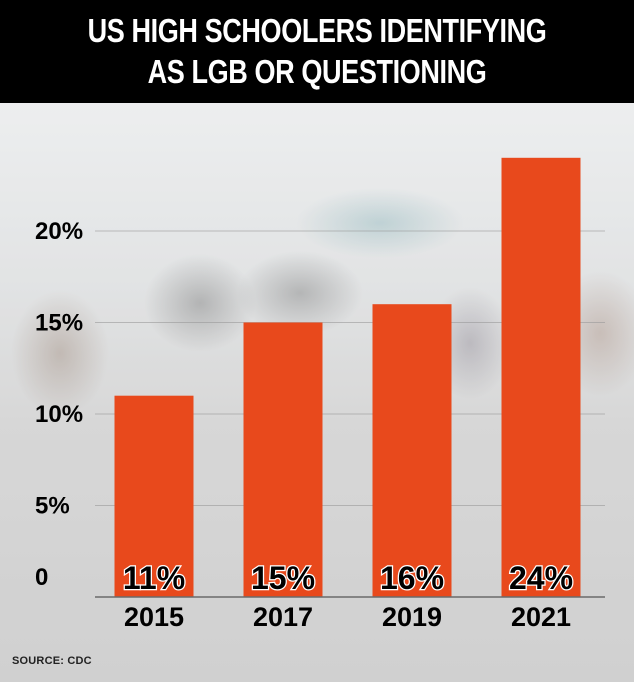 This screenshot has width=634, height=682. Describe the element at coordinates (541, 377) in the screenshot. I see `bar-2021` at that location.